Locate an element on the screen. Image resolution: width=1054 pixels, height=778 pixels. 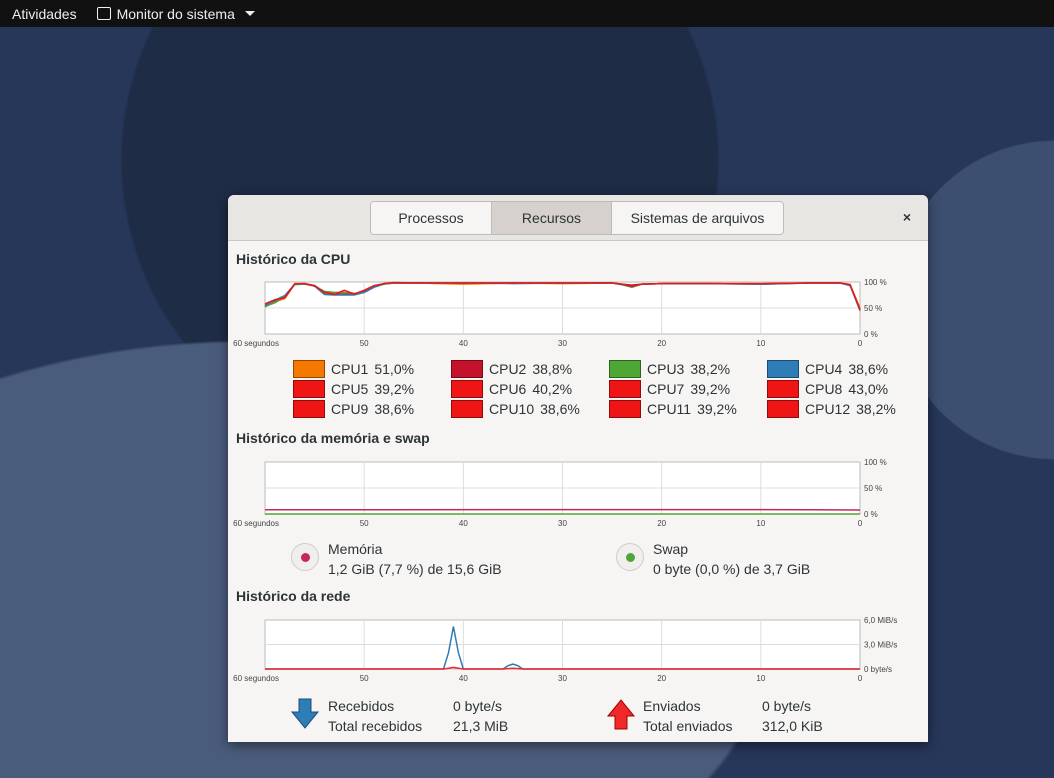
cpu-legend-item: CPU1 51,0% is located at coordinates (353, 369).